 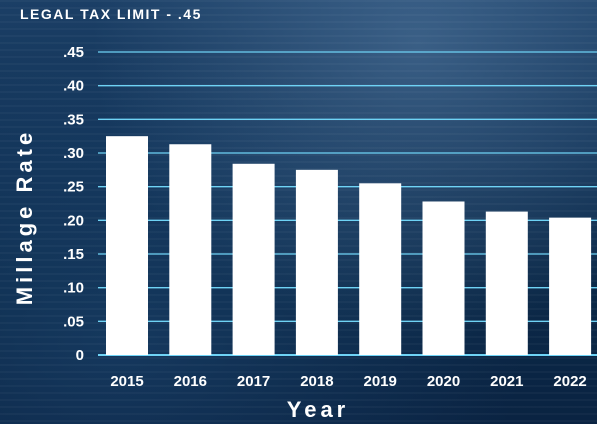 What do you see at coordinates (253, 259) in the screenshot?
I see `bar-2017` at bounding box center [253, 259].